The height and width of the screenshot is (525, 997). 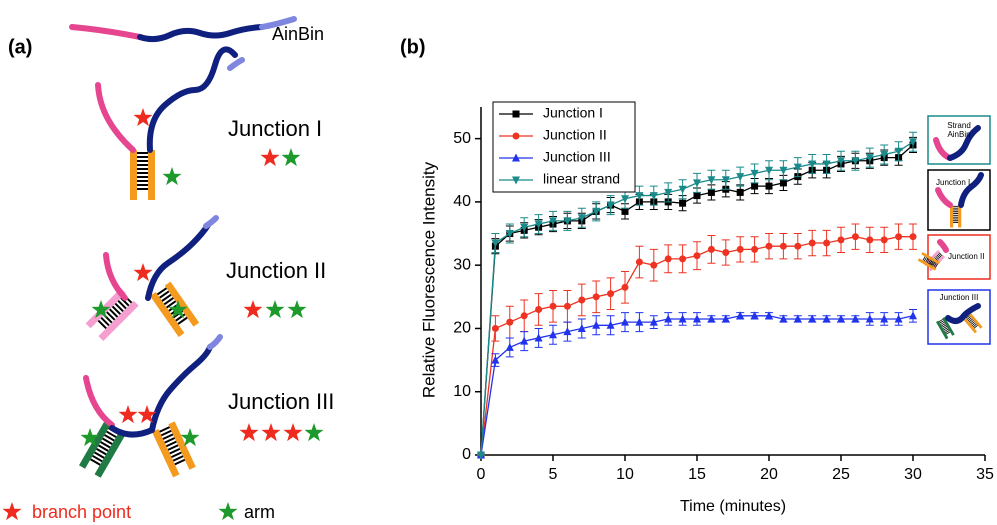 What do you see at coordinates (428, 279) in the screenshot?
I see `y-axis-label: Relative Fluorescence Intensity` at bounding box center [428, 279].